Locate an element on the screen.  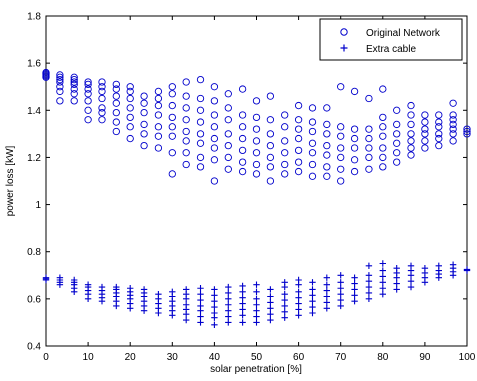
y-tick-label: 0.6 is located at coordinates (34, 299).